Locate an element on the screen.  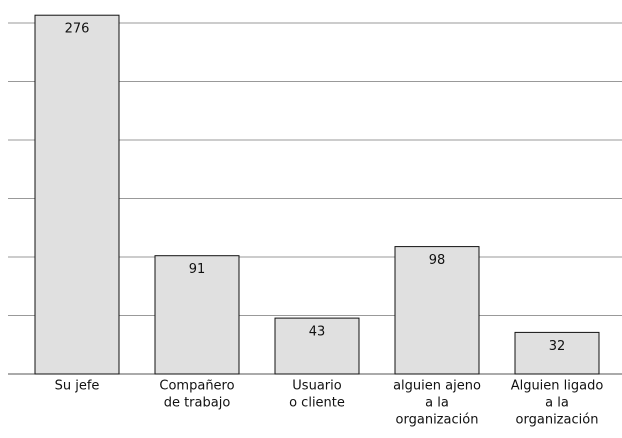
x-tick-label: Alguien ligado is located at coordinates (557, 386).